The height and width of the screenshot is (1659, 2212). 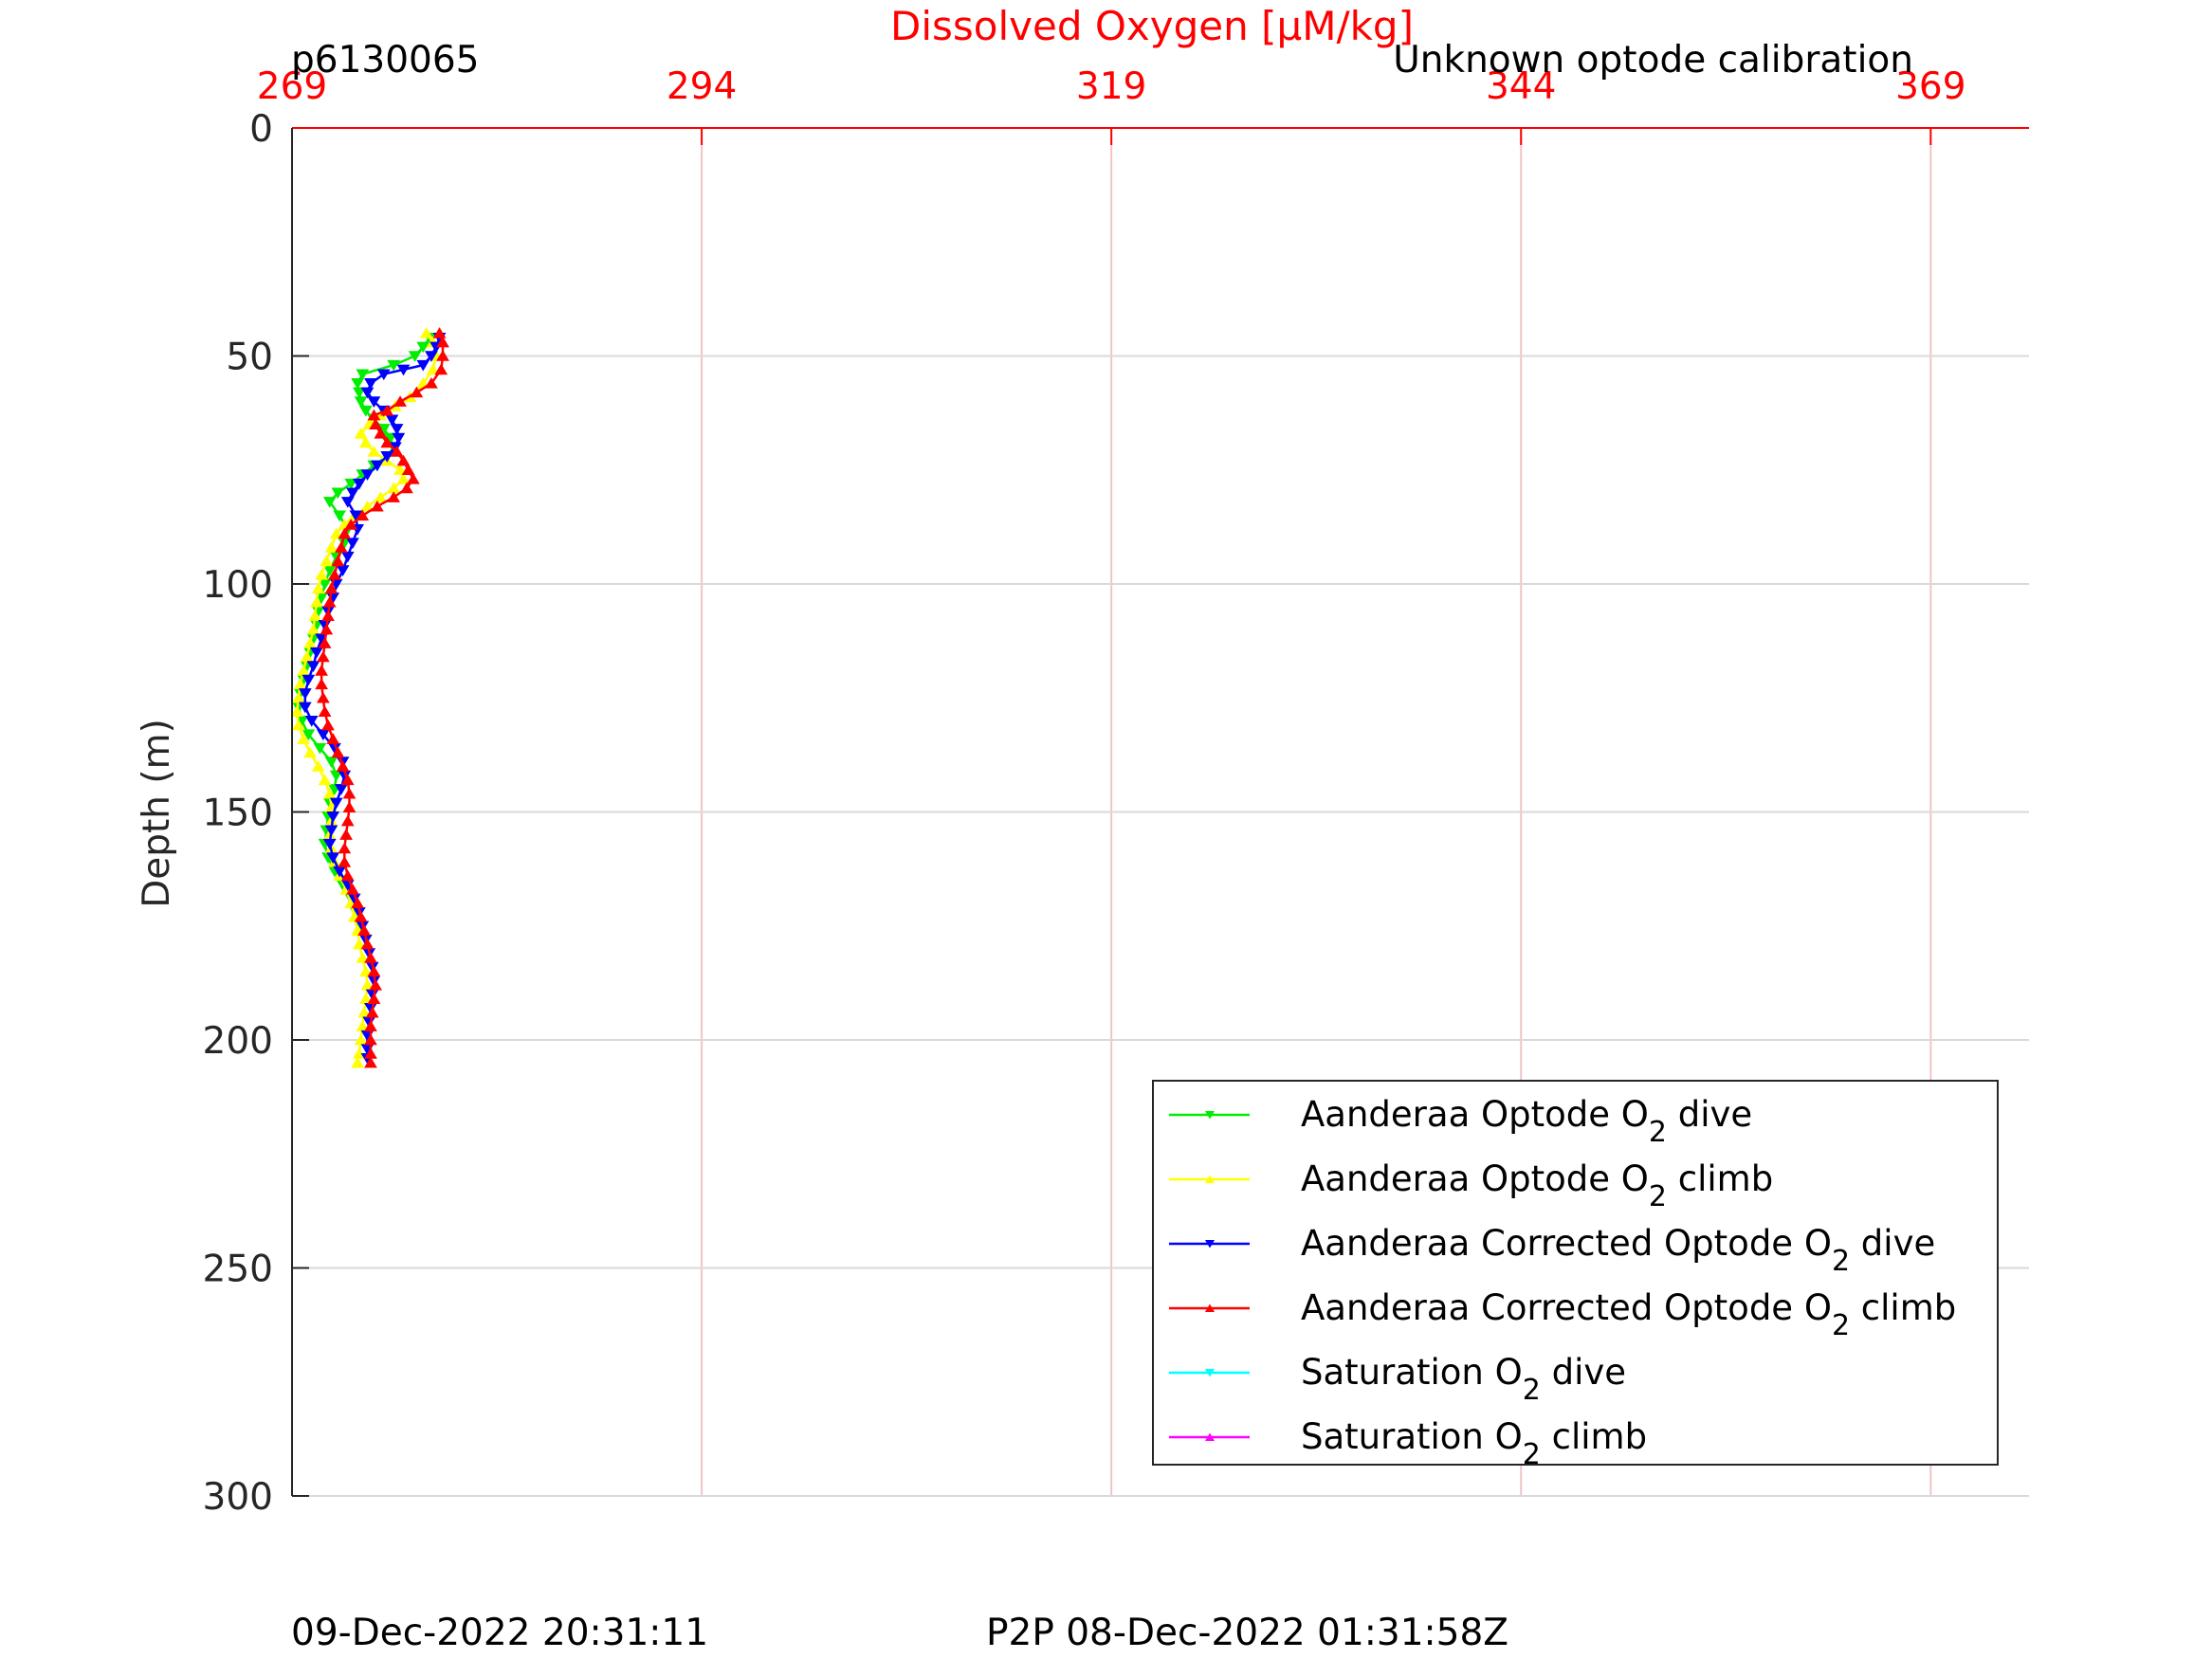 I want to click on legend-entry: Saturation O2 dive, so click(x=1397, y=1379).